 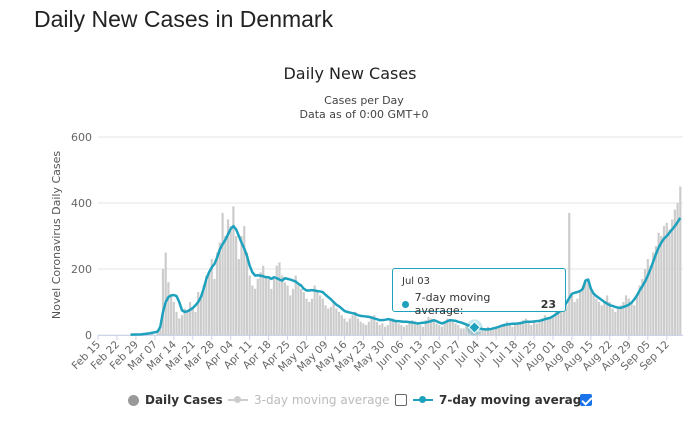 What do you see at coordinates (175, 400) in the screenshot?
I see `legend-item-daily-cases: Daily Cases` at bounding box center [175, 400].